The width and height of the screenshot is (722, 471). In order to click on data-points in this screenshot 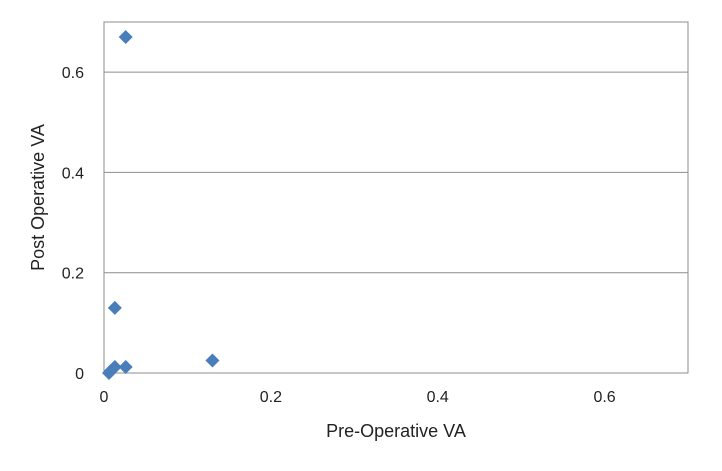, I will do `click(161, 205)`.